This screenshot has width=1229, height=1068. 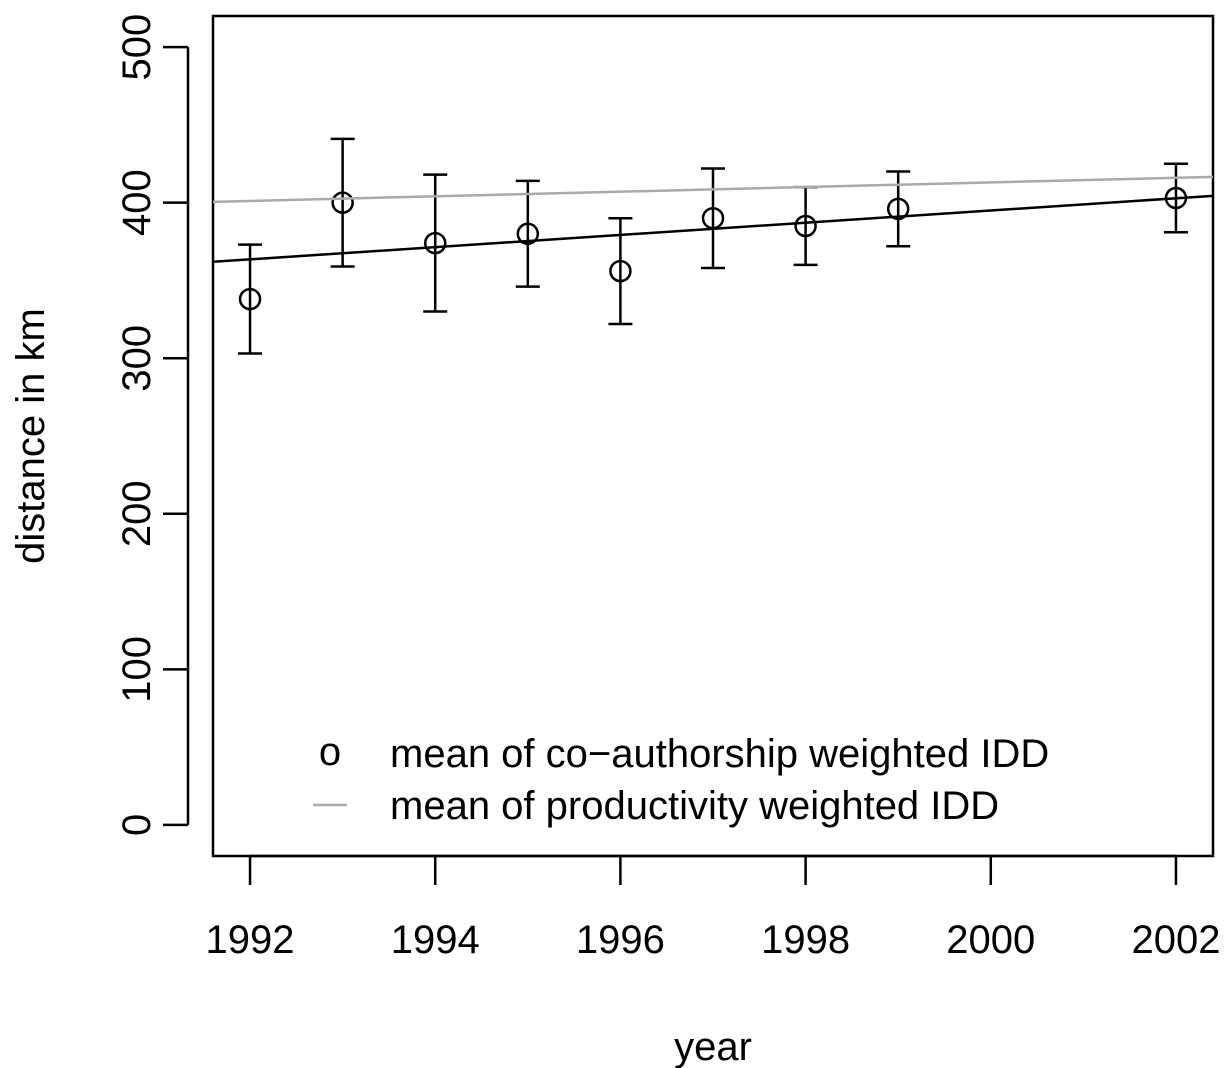 I want to click on y-tick-label: 500, so click(x=137, y=47).